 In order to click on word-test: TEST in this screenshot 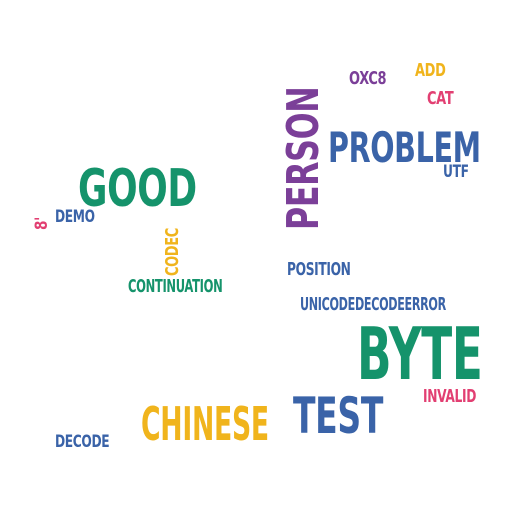, I will do `click(338, 416)`.